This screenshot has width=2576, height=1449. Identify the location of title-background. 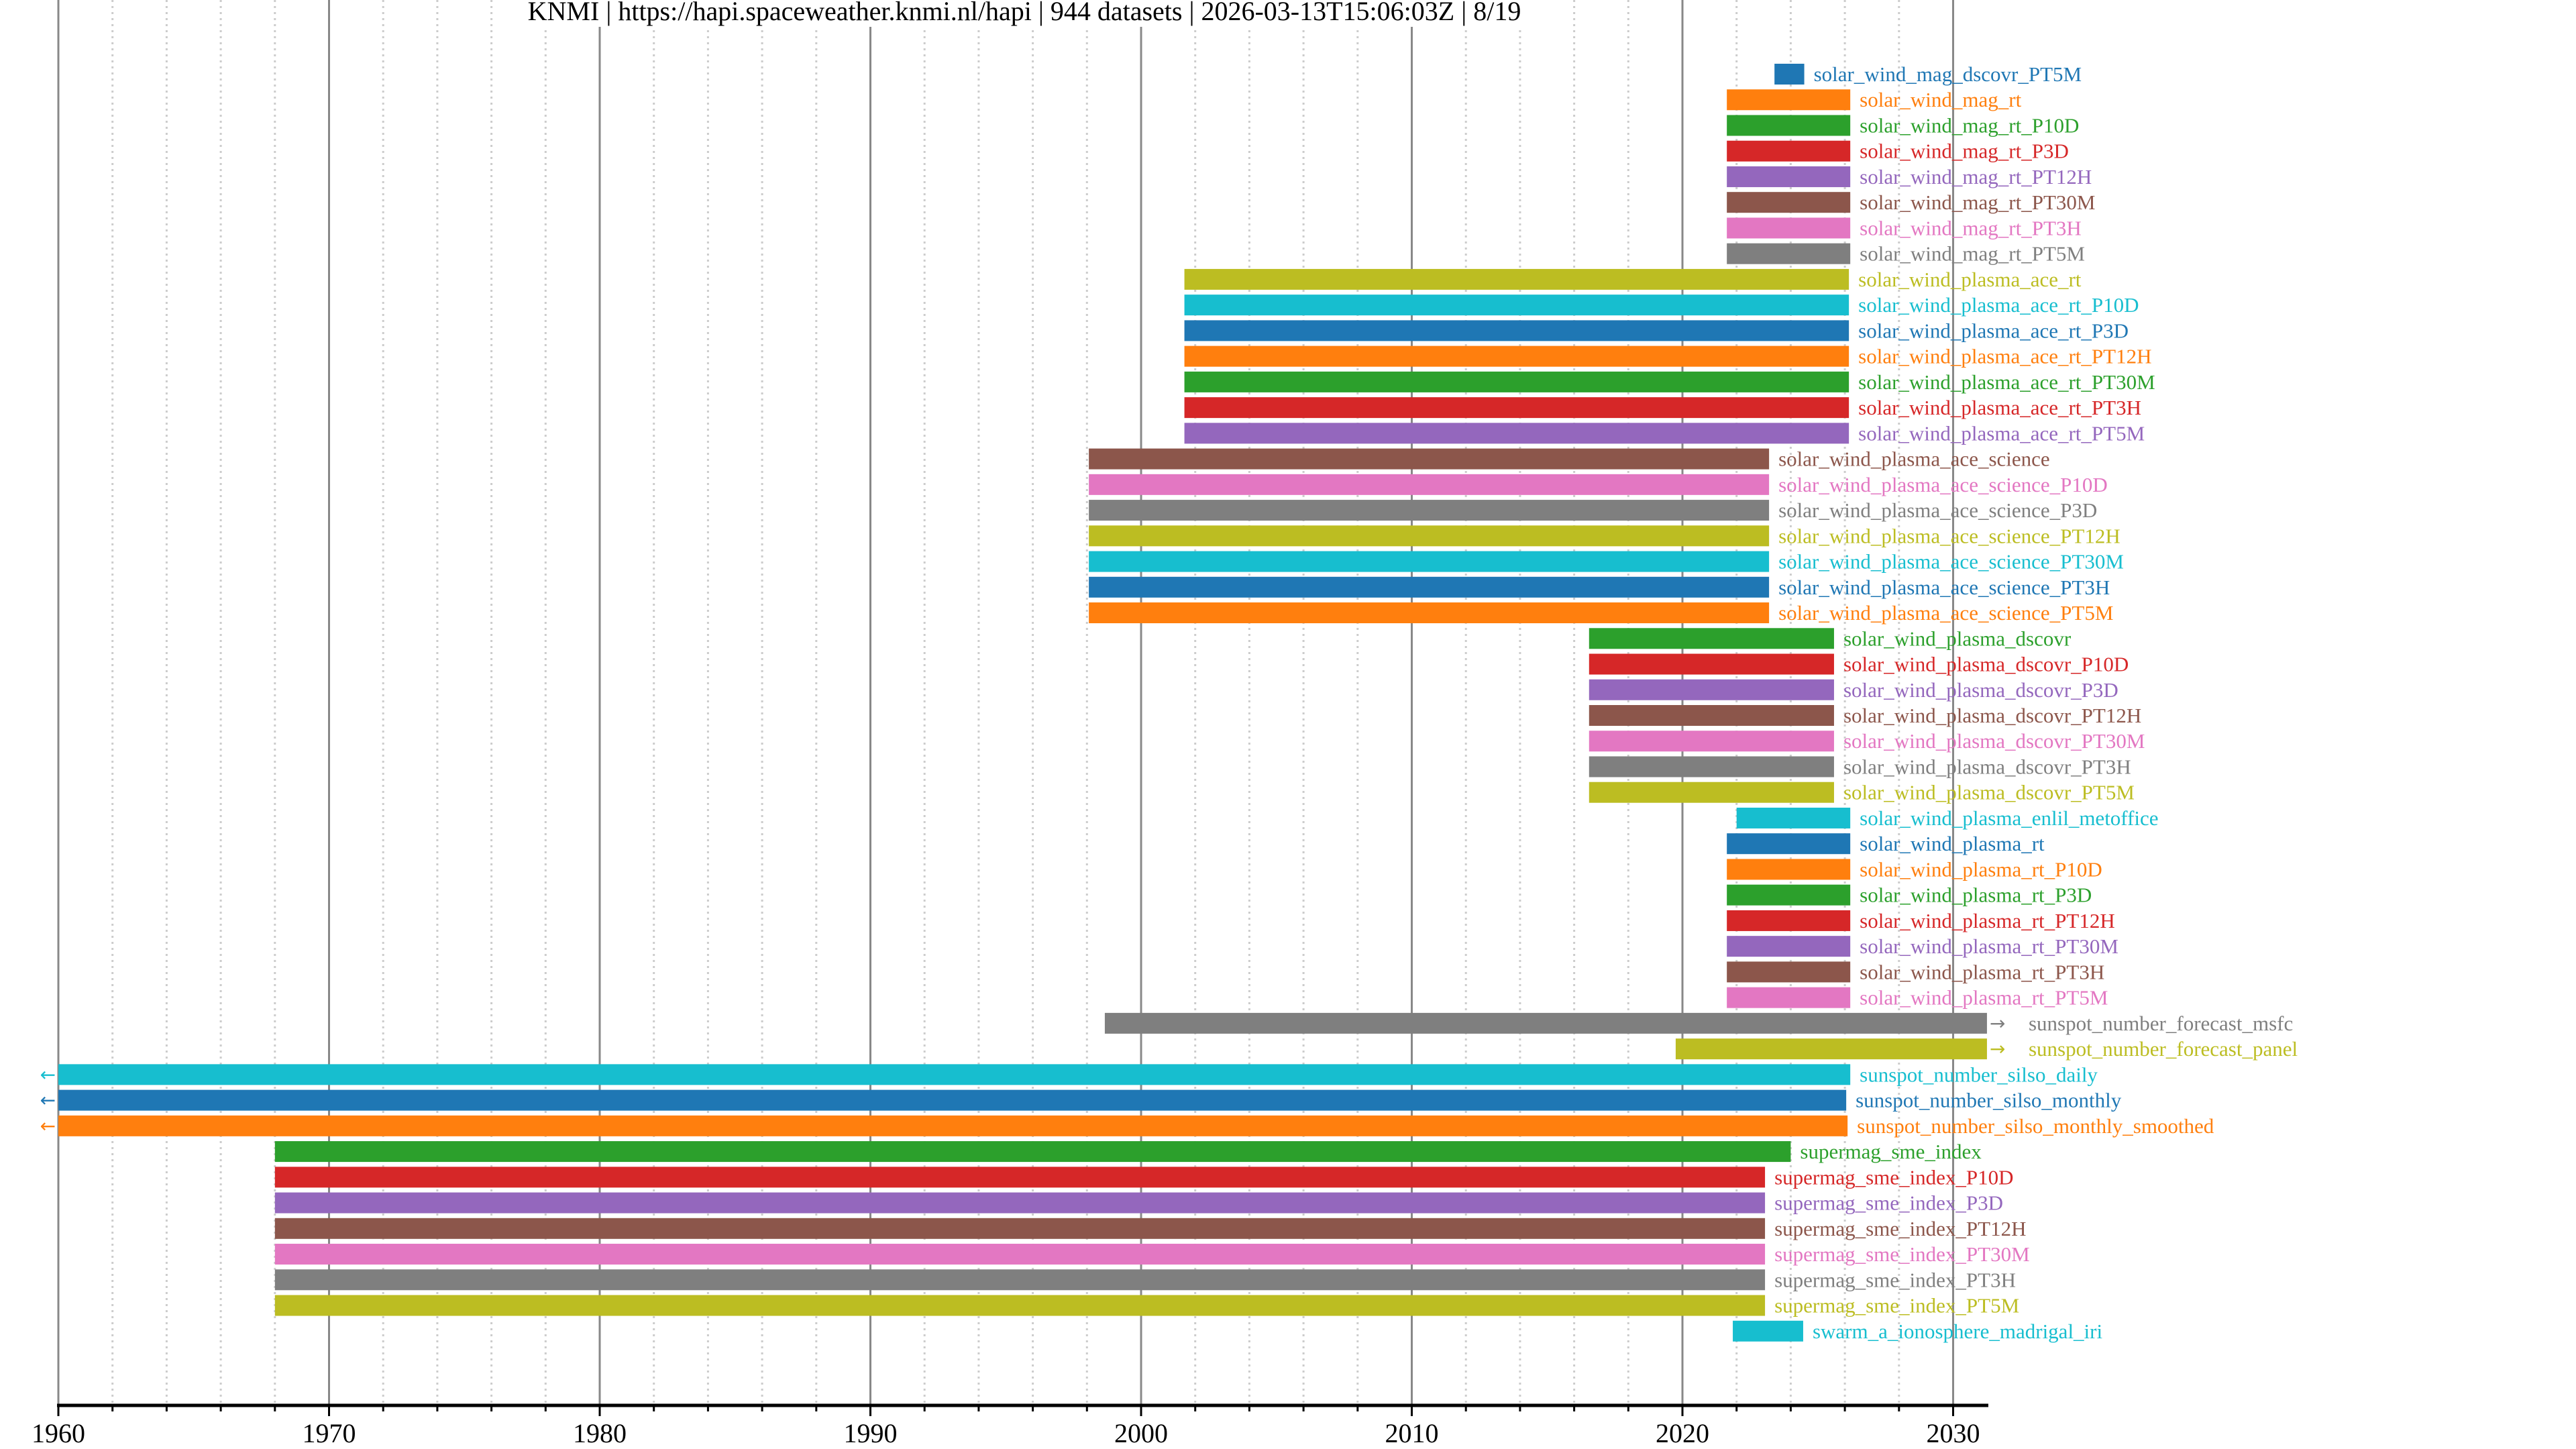
(1025, 13).